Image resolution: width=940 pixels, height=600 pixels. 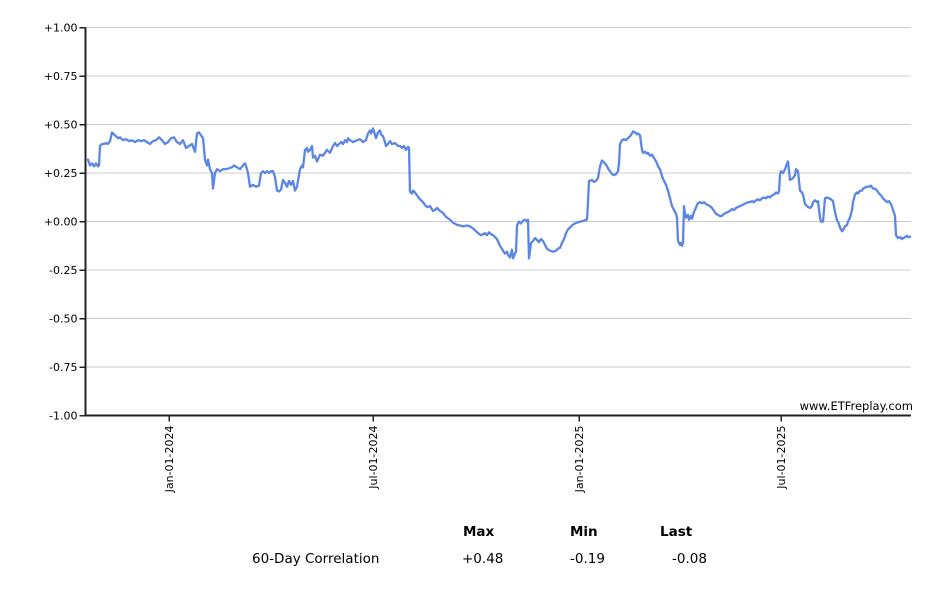 What do you see at coordinates (61, 76) in the screenshot?
I see `y-tick-label: +0.75` at bounding box center [61, 76].